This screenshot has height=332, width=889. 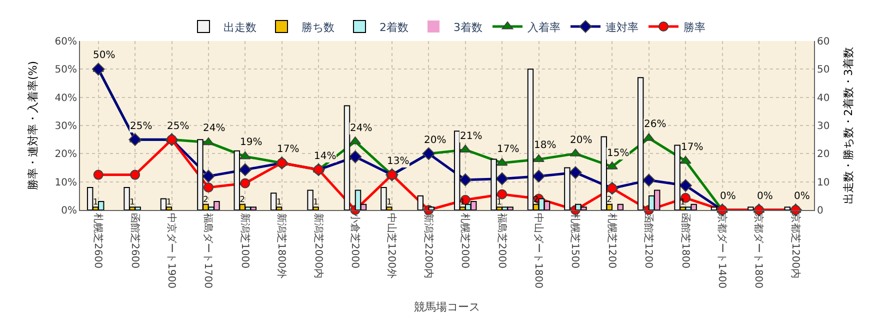 I want to click on x-tick-label: 小倉芝2000, so click(x=355, y=240).